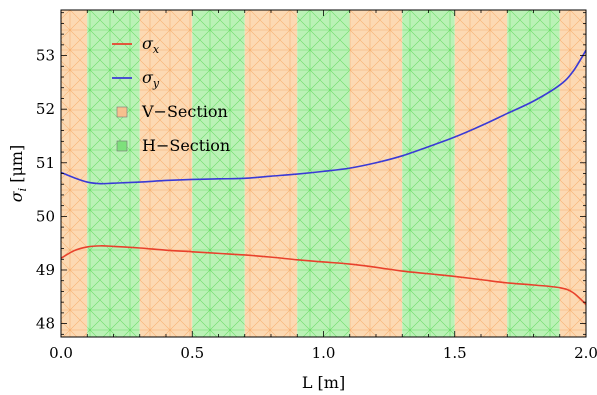 This screenshot has height=395, width=597. I want to click on x-tick-label: 0.0, so click(61, 353).